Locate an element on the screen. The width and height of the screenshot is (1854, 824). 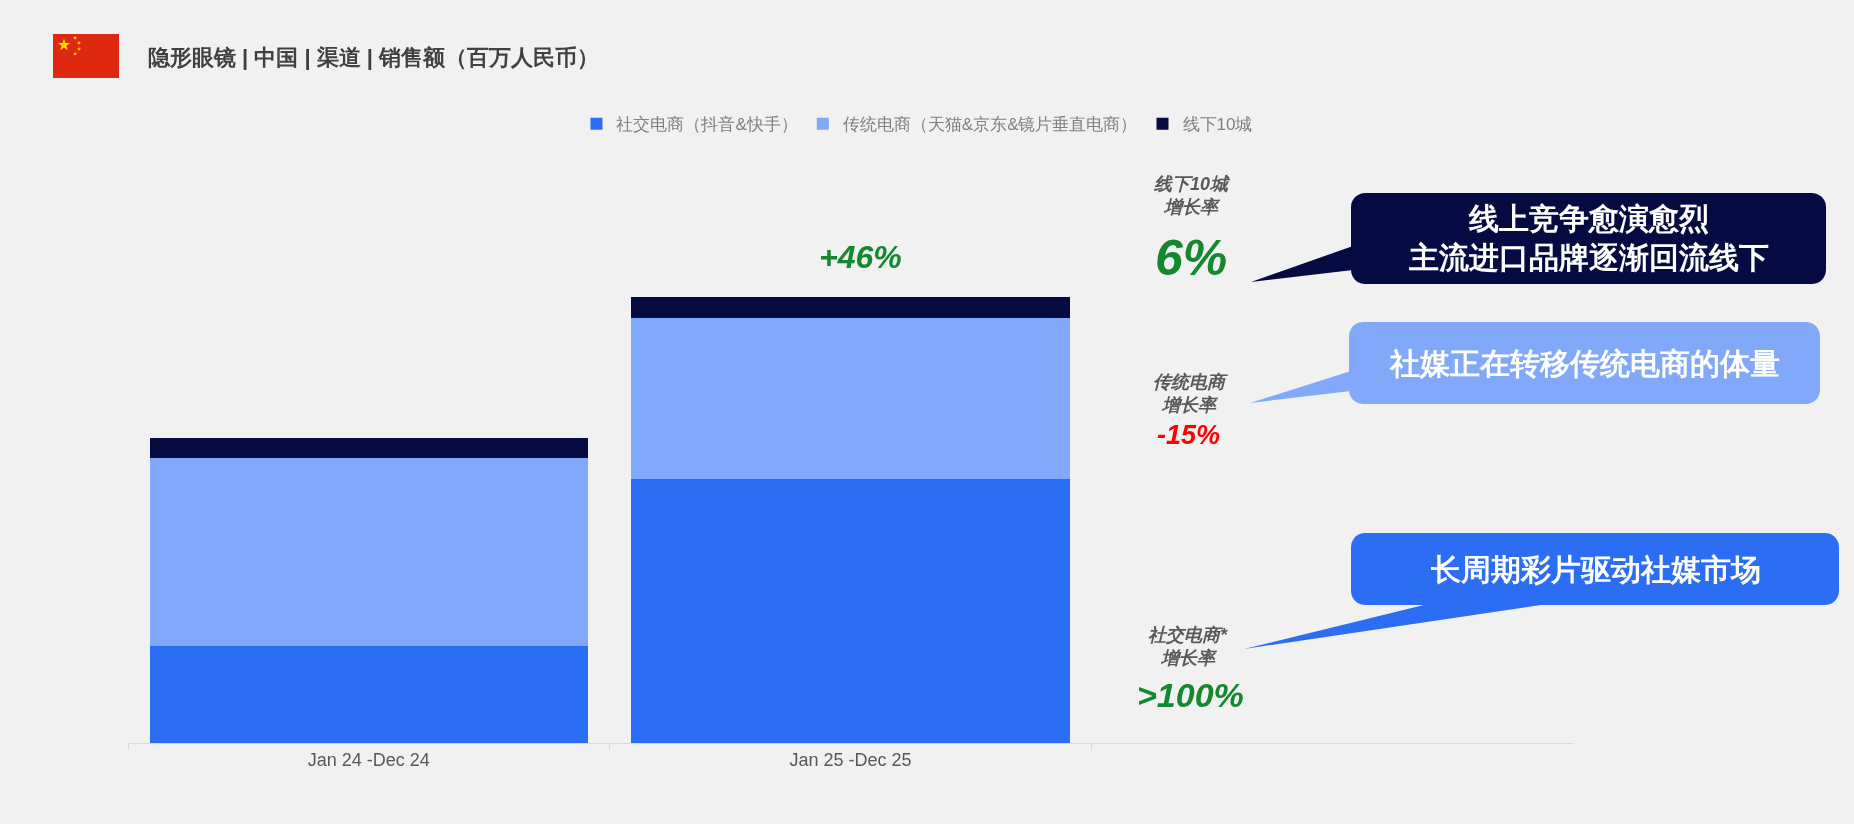
chart-title: 隐形眼镜 | 中国 | 渠道 | 销售额（百万人民币） is located at coordinates (374, 57).